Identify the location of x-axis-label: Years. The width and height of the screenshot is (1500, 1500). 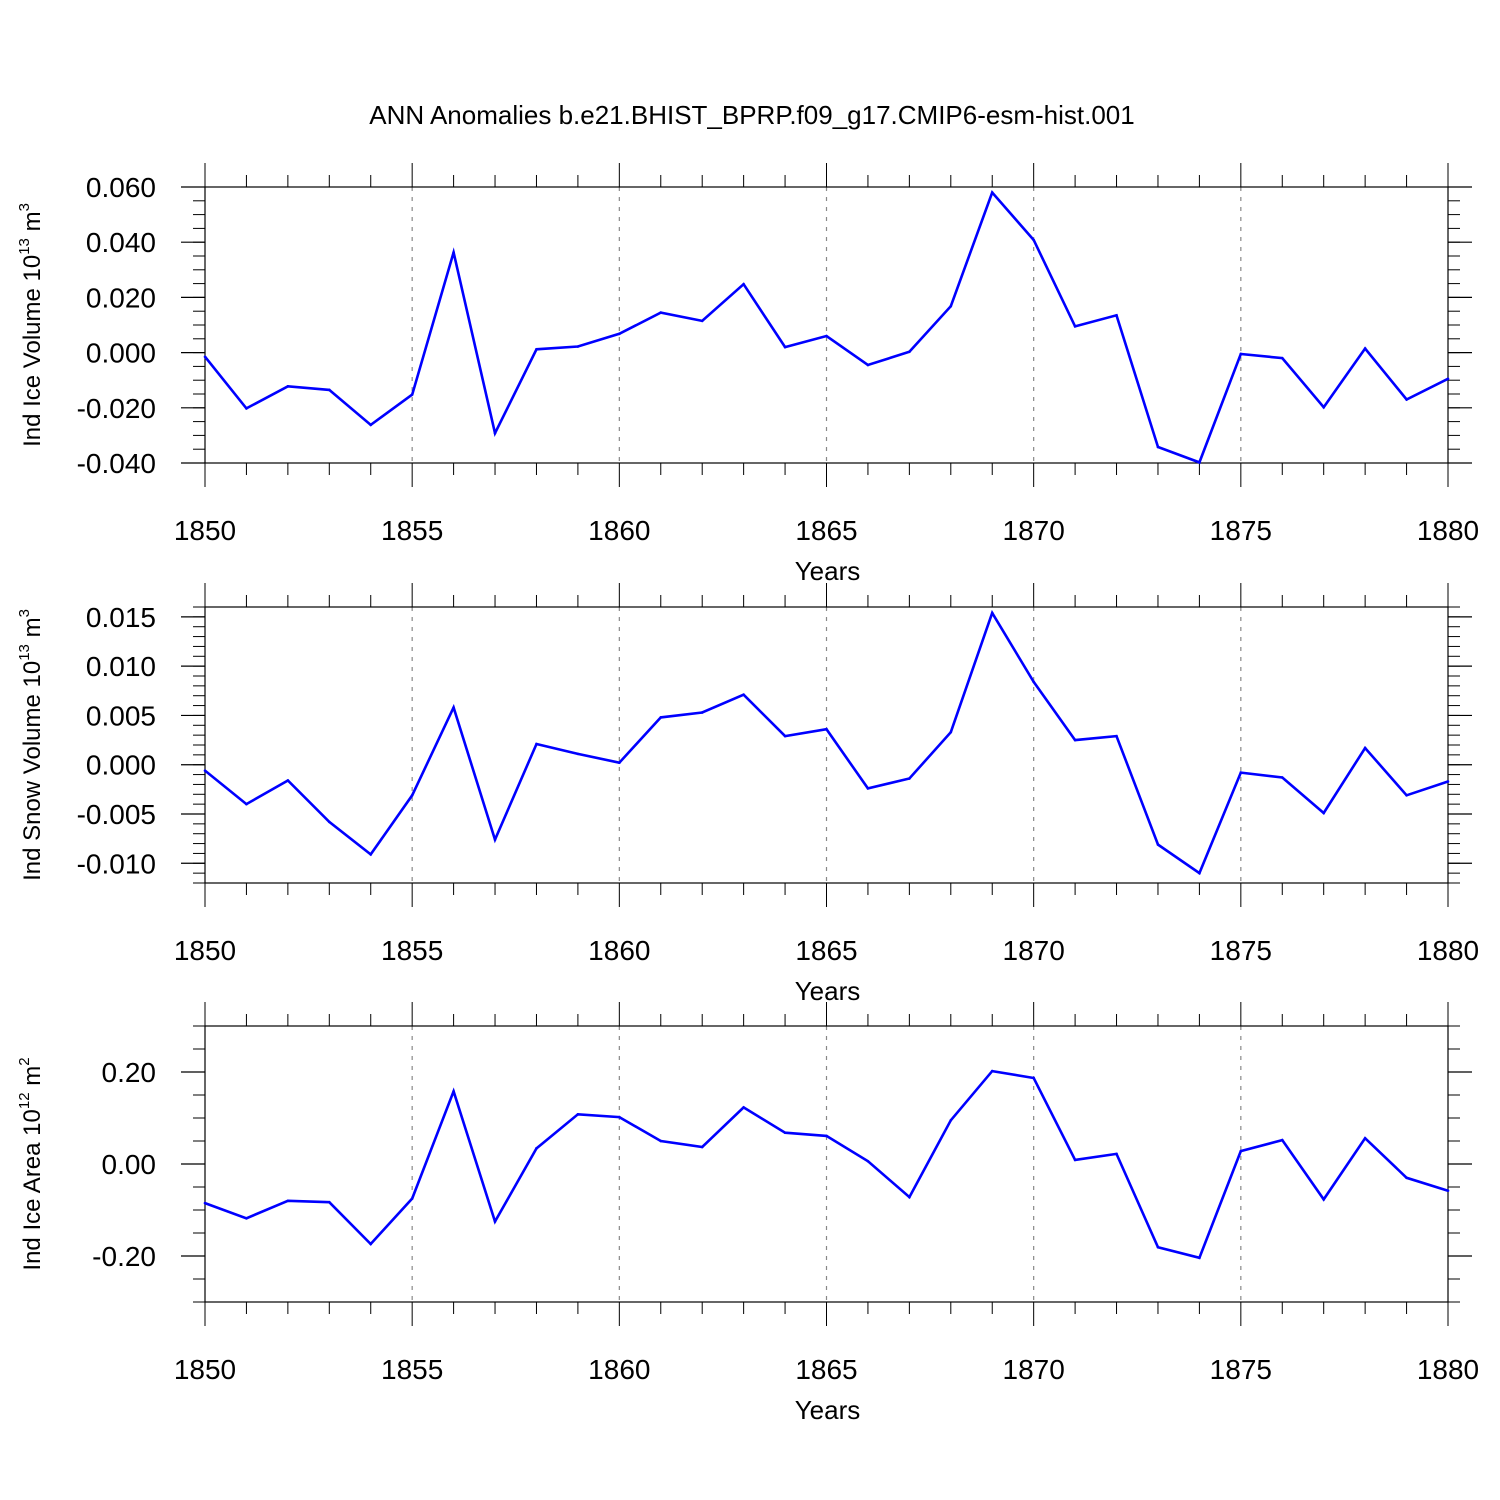
(828, 1410).